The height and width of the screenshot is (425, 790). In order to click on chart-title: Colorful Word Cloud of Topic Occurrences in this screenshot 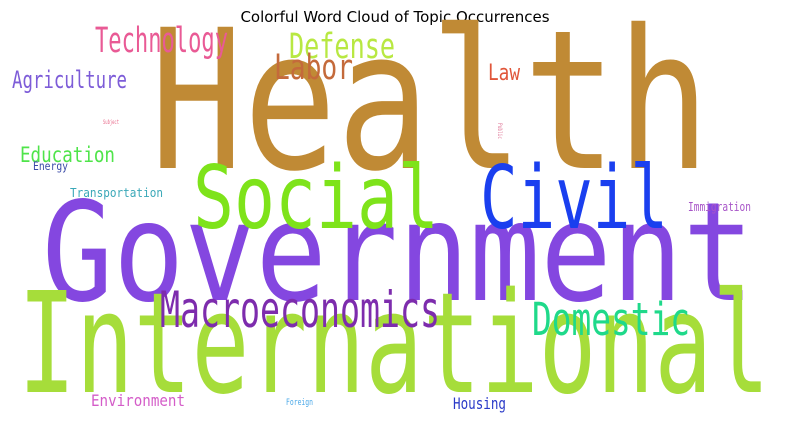, I will do `click(395, 17)`.